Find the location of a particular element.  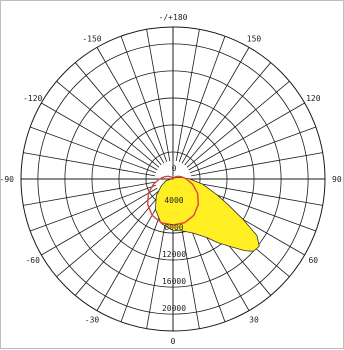

grid-spoke--120 is located at coordinates (99, 136).